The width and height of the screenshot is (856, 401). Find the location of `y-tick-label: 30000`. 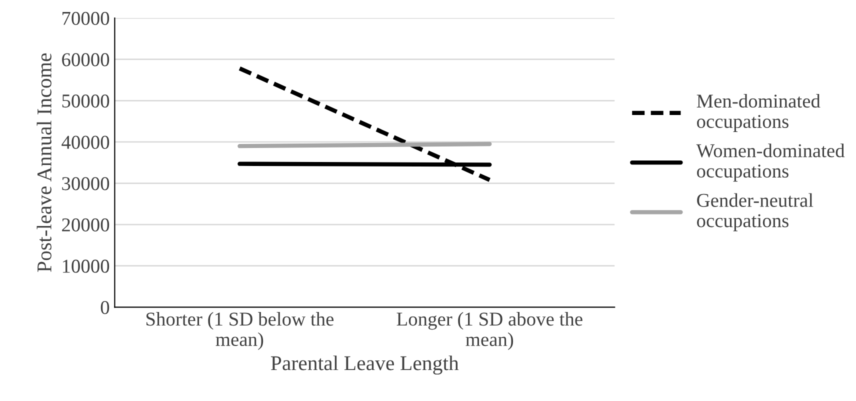

y-tick-label: 30000 is located at coordinates (86, 183).